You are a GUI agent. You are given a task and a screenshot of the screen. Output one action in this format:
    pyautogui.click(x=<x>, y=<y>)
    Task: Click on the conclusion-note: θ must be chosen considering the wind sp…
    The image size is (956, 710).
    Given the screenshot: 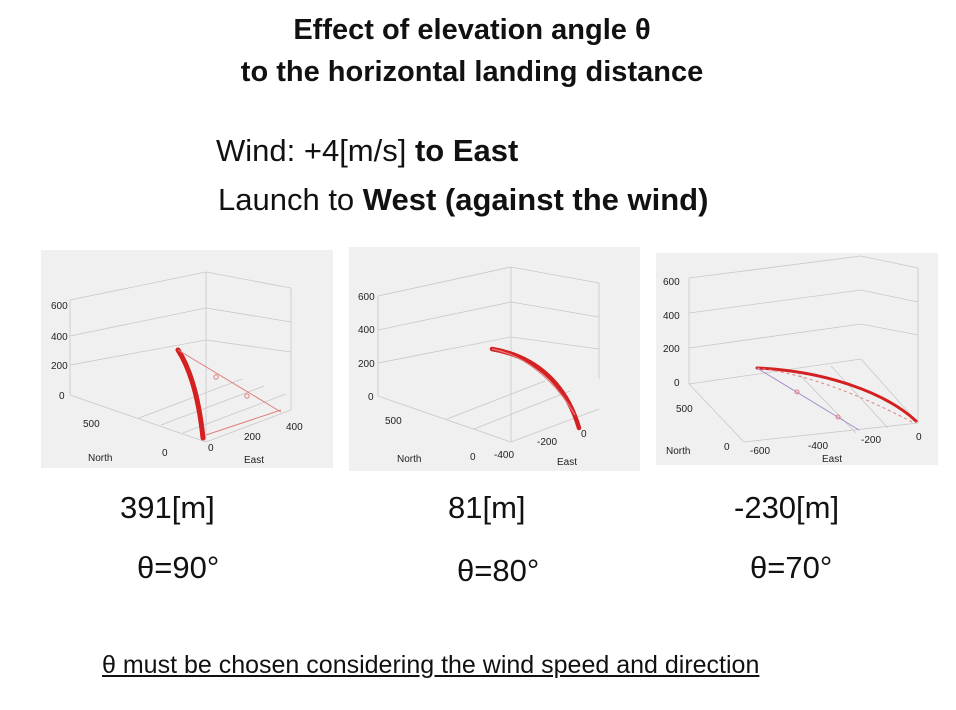 What is the action you would take?
    pyautogui.click(x=431, y=665)
    